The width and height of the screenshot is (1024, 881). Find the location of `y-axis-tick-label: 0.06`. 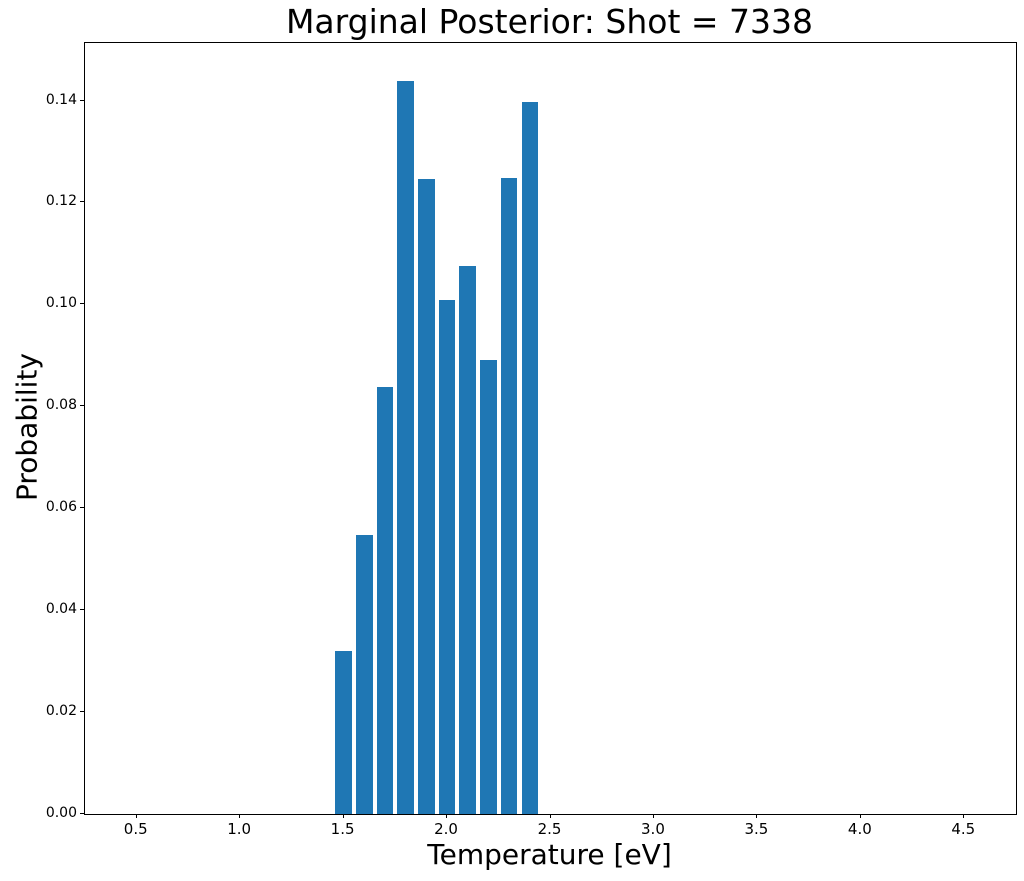

y-axis-tick-label: 0.06 is located at coordinates (61, 507).